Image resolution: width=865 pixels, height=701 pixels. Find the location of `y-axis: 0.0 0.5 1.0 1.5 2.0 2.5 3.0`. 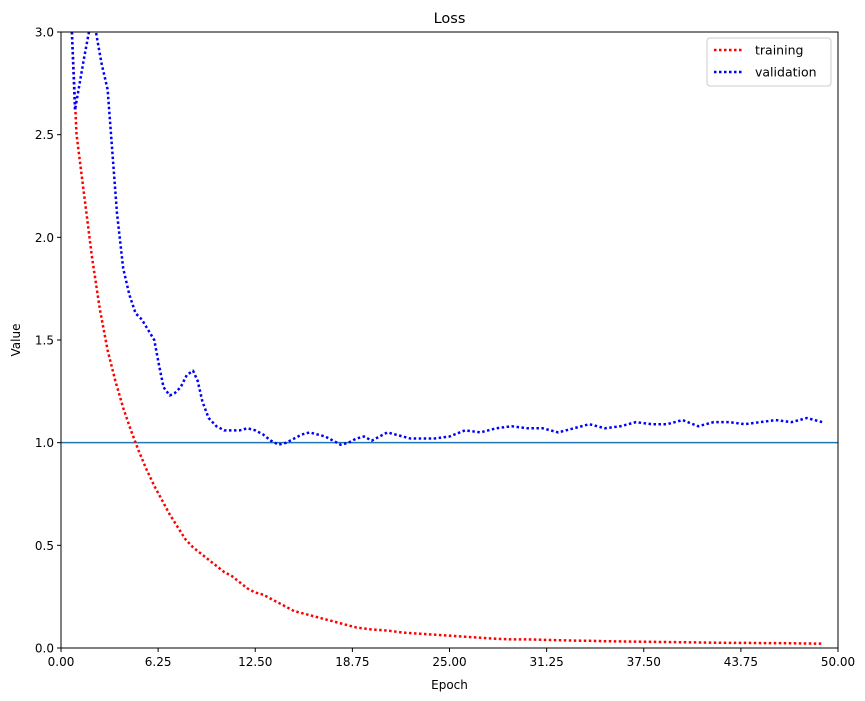

y-axis: 0.0 0.5 1.0 1.5 2.0 2.5 3.0 is located at coordinates (48, 341).